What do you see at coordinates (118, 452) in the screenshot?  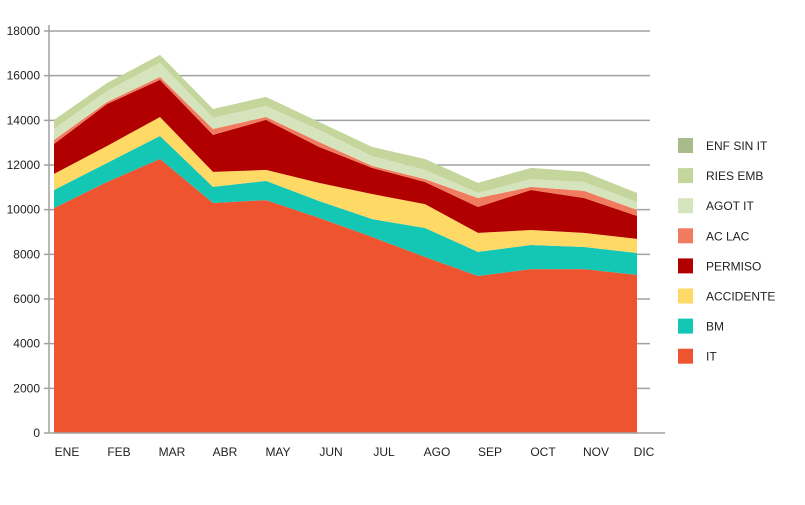 I see `x-tick-label: FEB` at bounding box center [118, 452].